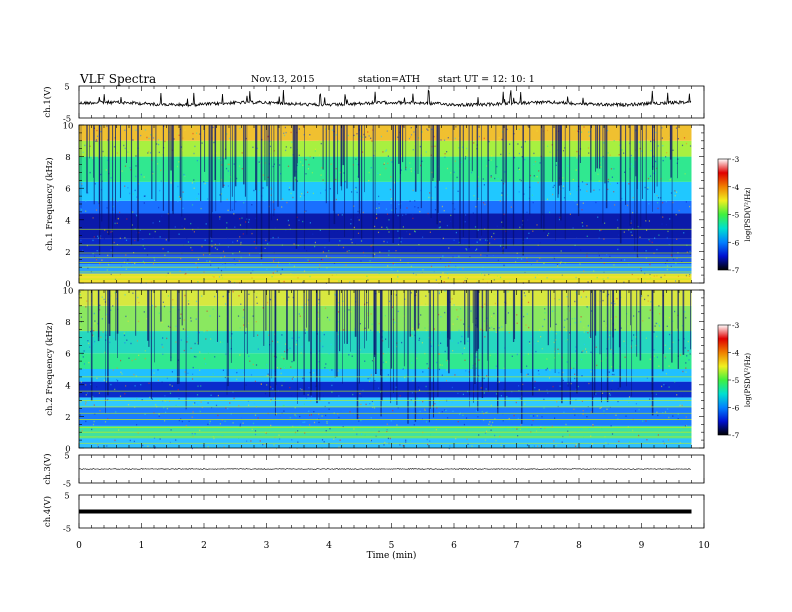 This screenshot has height=612, width=792. What do you see at coordinates (385, 298) in the screenshot?
I see `ch2-spectrogram-band` at bounding box center [385, 298].